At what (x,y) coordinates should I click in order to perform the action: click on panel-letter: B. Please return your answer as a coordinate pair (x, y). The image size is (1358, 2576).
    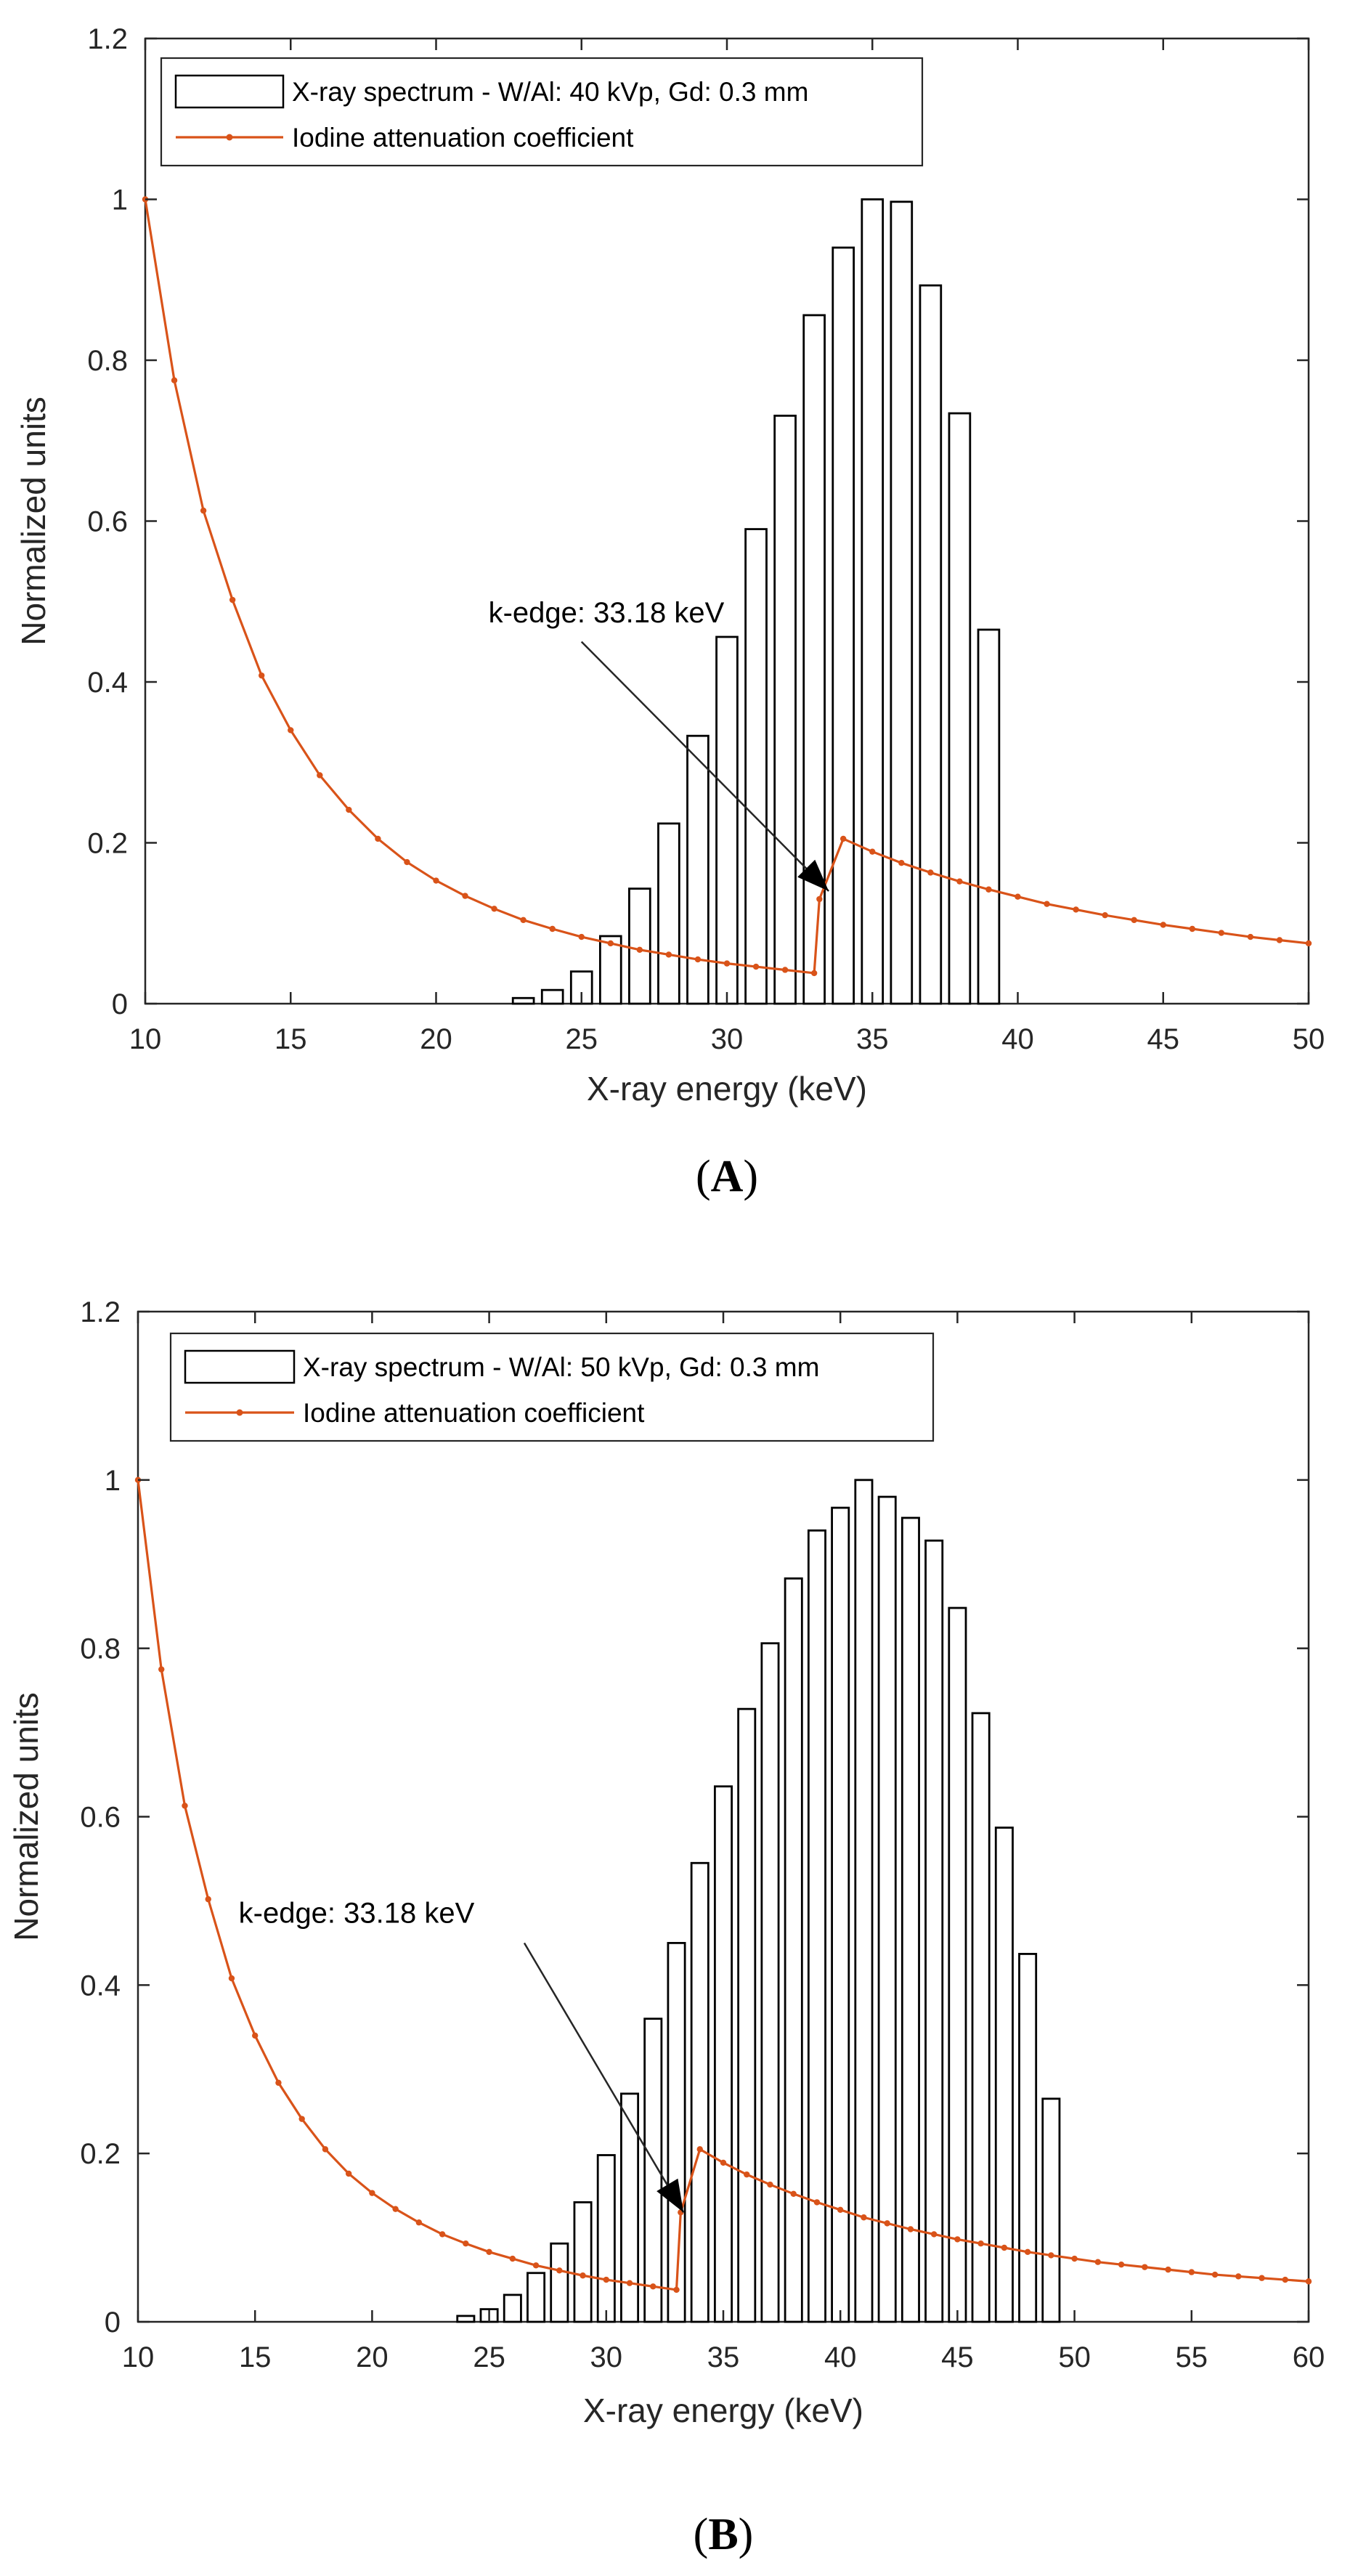
    Looking at the image, I should click on (723, 2535).